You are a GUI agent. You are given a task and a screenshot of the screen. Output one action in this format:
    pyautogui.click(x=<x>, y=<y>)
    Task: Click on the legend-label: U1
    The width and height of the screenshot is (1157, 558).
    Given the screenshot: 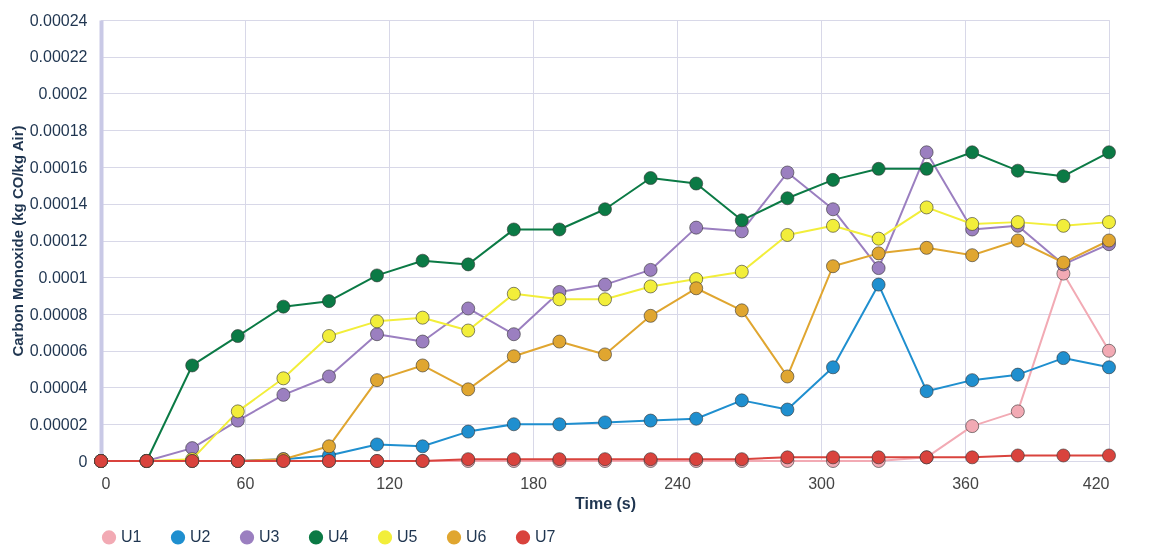 What is the action you would take?
    pyautogui.click(x=131, y=537)
    